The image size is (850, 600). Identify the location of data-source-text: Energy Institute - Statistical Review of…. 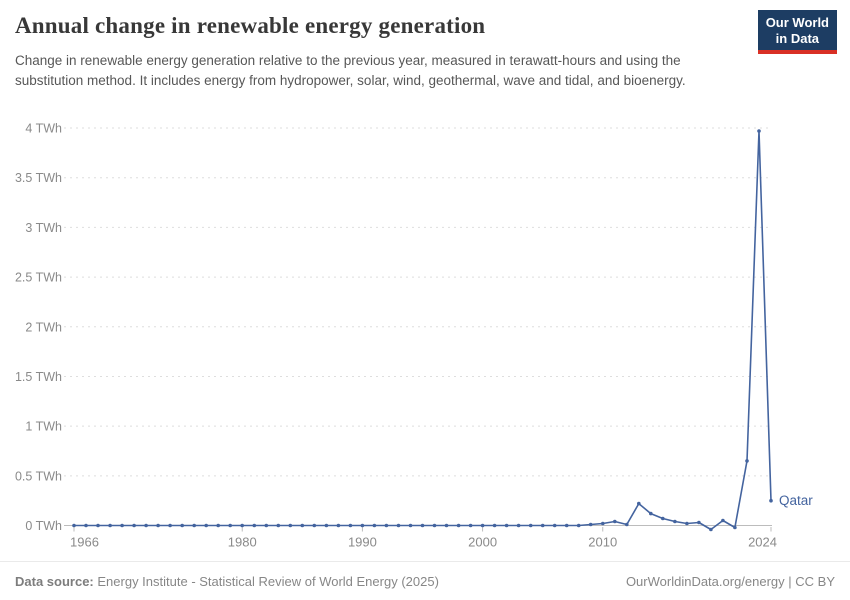
(268, 581).